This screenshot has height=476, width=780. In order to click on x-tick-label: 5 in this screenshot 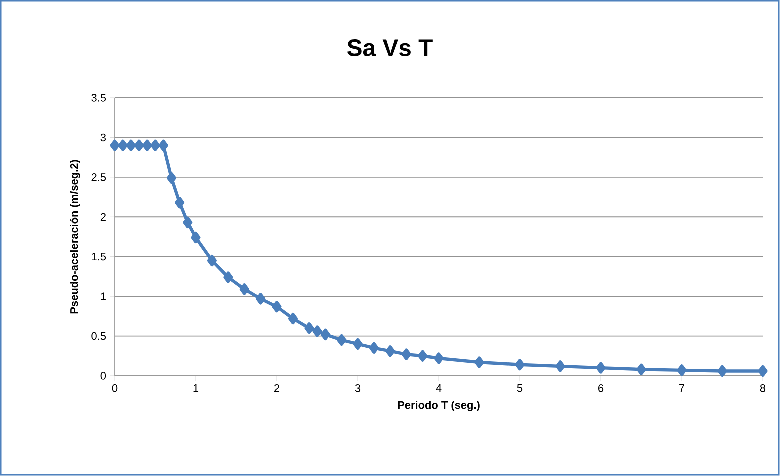, I will do `click(520, 388)`.